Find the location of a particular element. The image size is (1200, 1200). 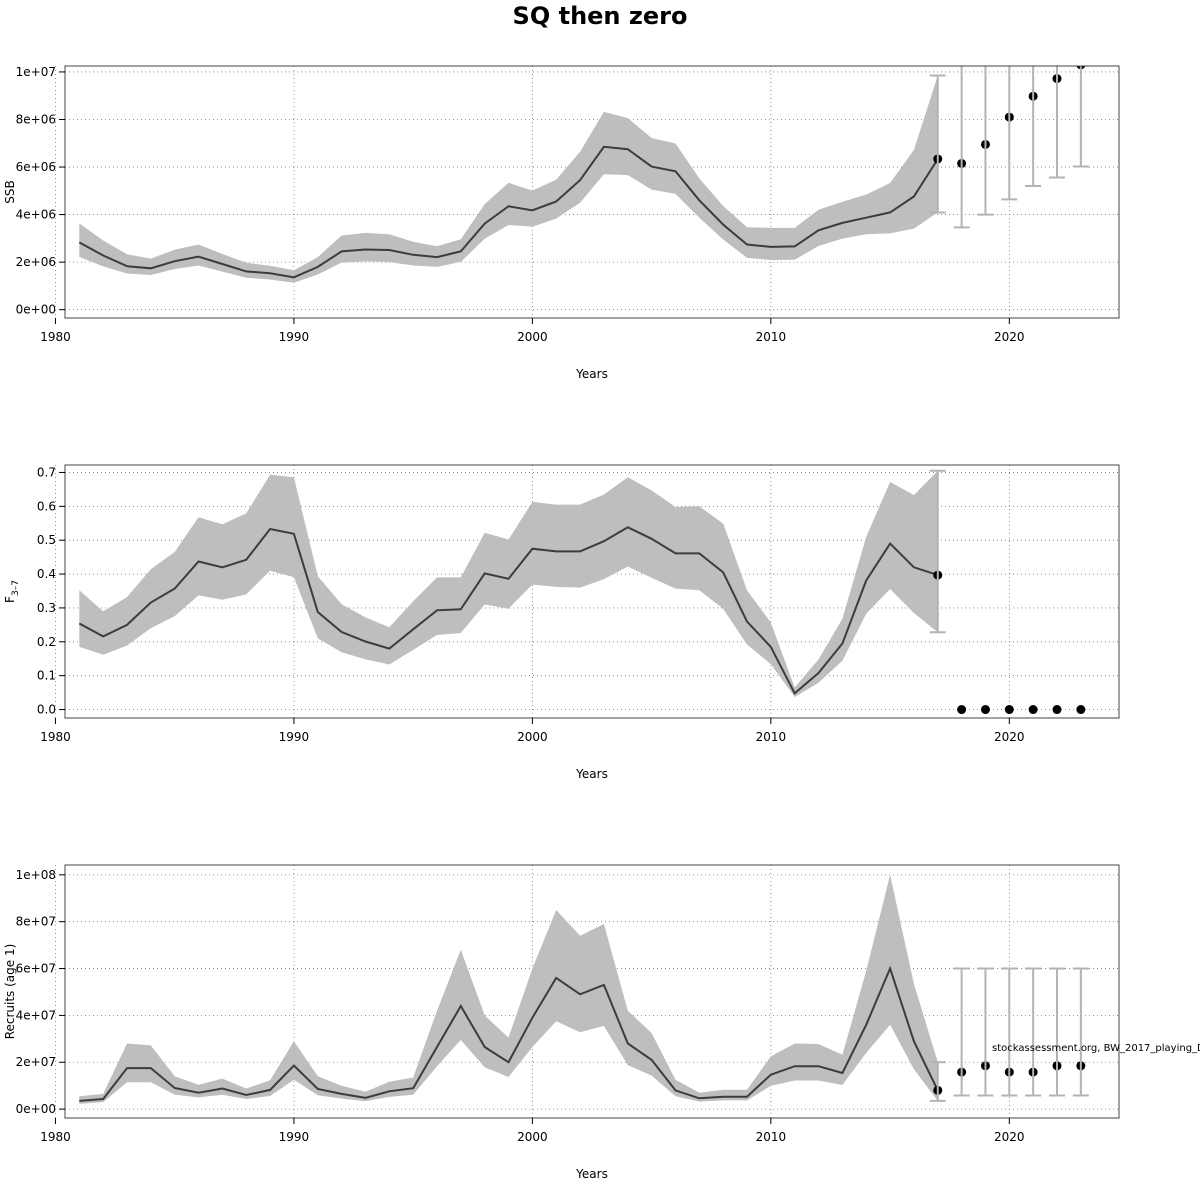

watermark-text: stockassessment.org, BW_2017_playing_D is located at coordinates (1096, 1048).